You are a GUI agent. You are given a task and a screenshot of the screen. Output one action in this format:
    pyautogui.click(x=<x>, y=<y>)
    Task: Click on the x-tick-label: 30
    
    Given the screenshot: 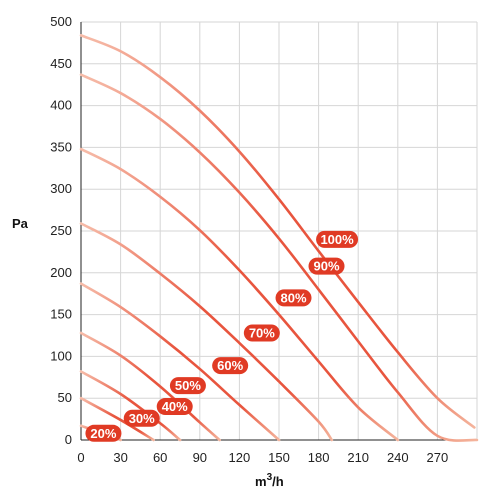 What is the action you would take?
    pyautogui.click(x=120, y=457)
    